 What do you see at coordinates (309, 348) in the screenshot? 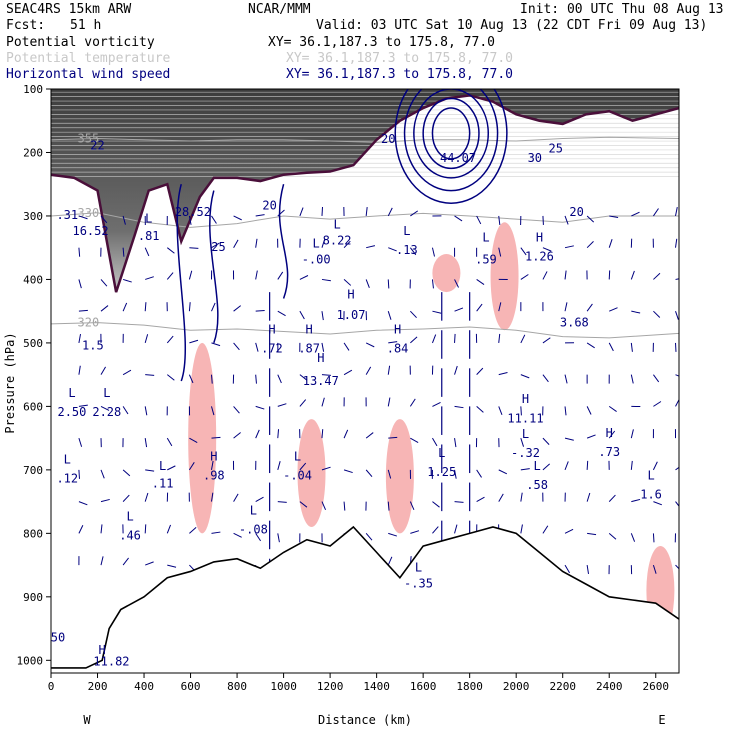
I see `field-annotation: .87` at bounding box center [309, 348].